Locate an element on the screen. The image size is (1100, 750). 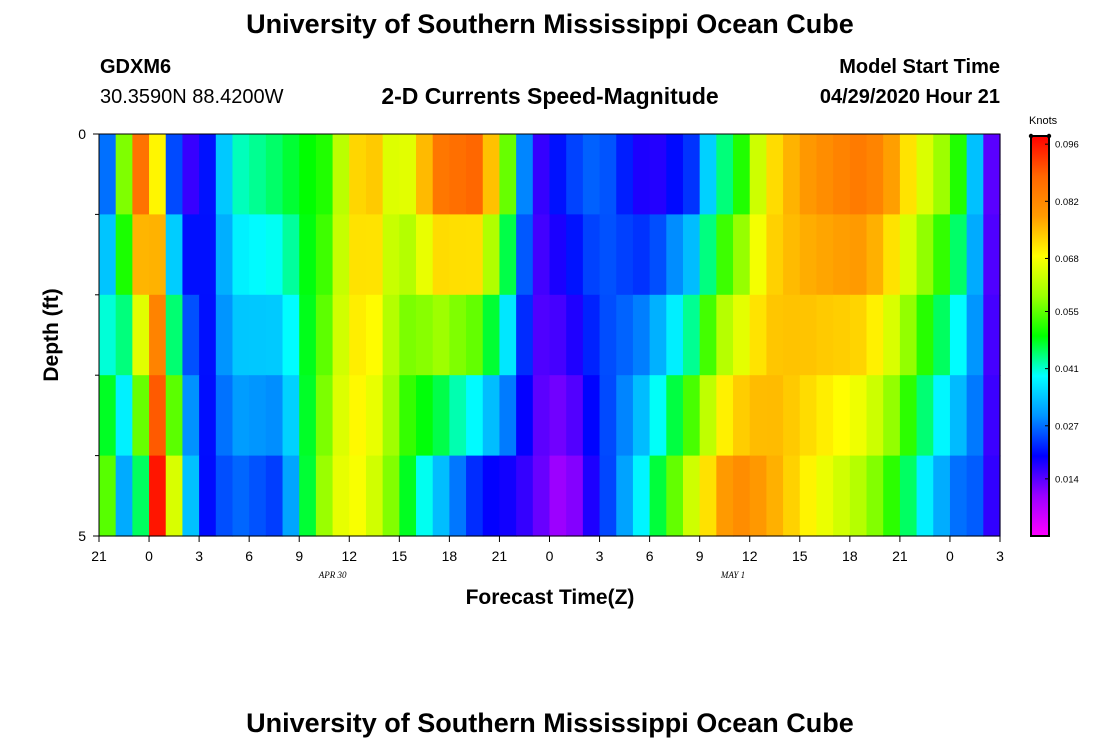
colorbar-tick-label: 0.041 is located at coordinates (1067, 369).